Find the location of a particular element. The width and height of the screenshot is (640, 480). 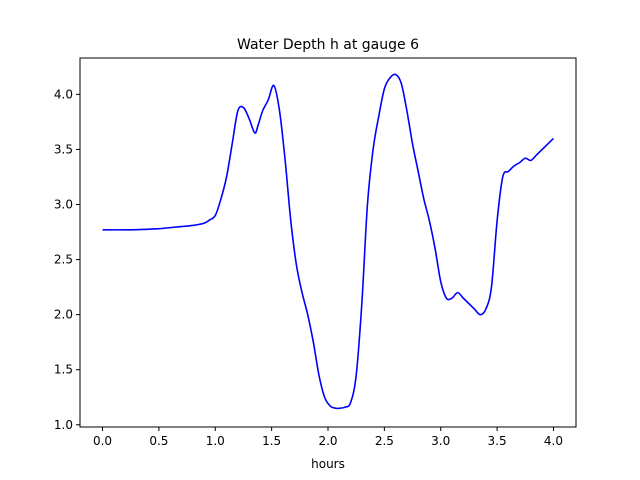

y-tick-label: 2.5 is located at coordinates (63, 260).